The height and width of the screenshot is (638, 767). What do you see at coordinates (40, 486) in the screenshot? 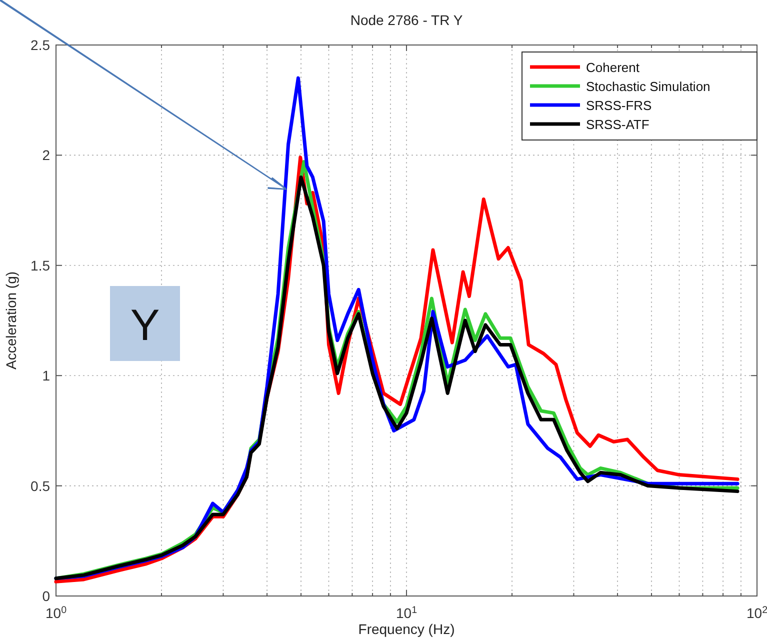
I see `y-tick-label: 0.5` at bounding box center [40, 486].